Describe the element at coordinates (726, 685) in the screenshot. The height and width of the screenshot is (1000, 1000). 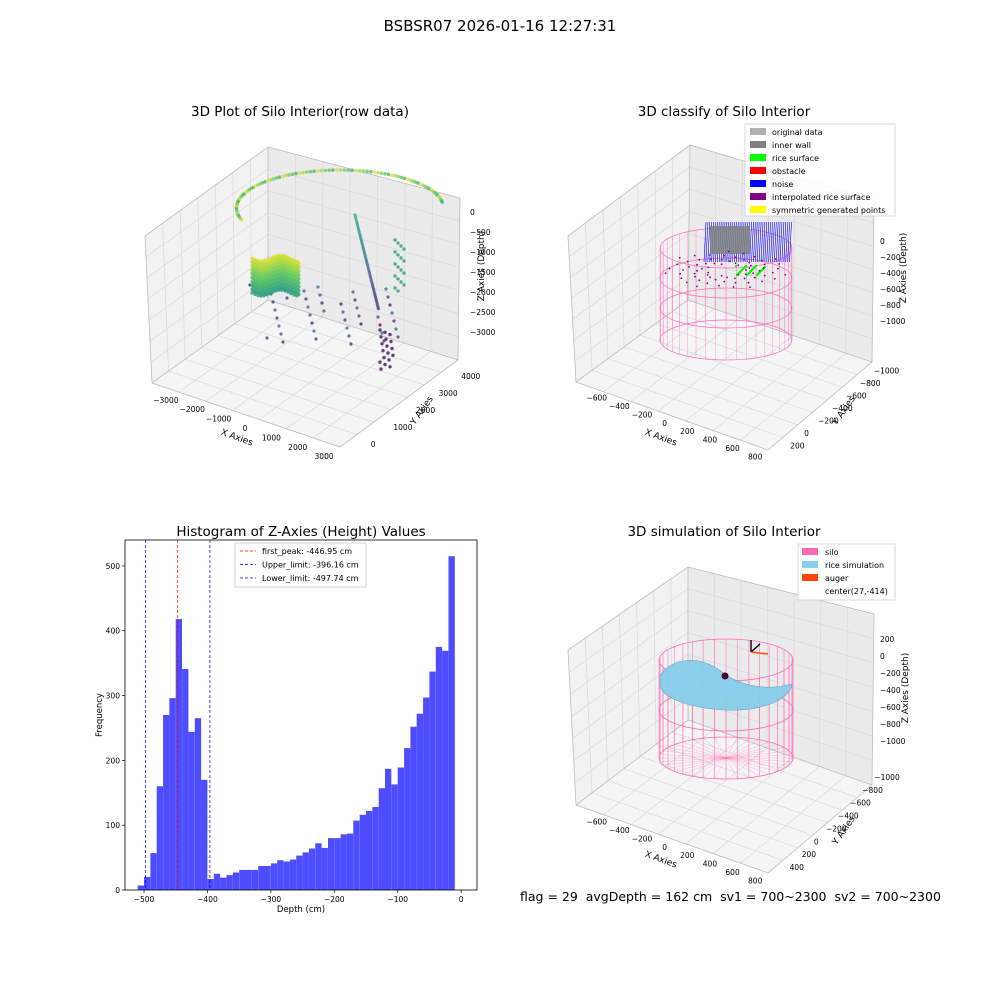
I see `rice-simulation-surface` at that location.